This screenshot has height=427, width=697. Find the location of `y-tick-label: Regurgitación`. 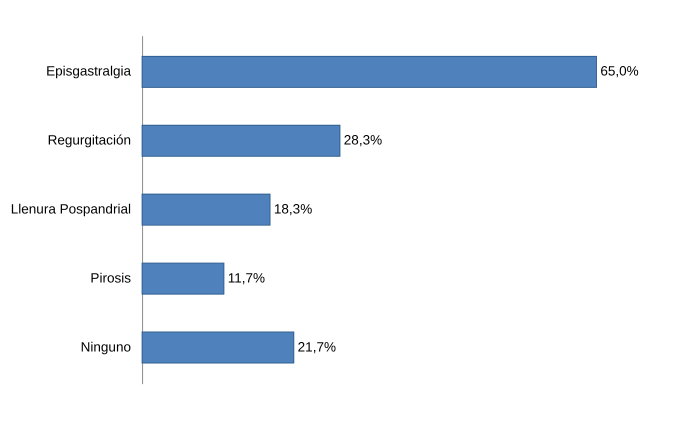

y-tick-label: Regurgitación is located at coordinates (89, 140).